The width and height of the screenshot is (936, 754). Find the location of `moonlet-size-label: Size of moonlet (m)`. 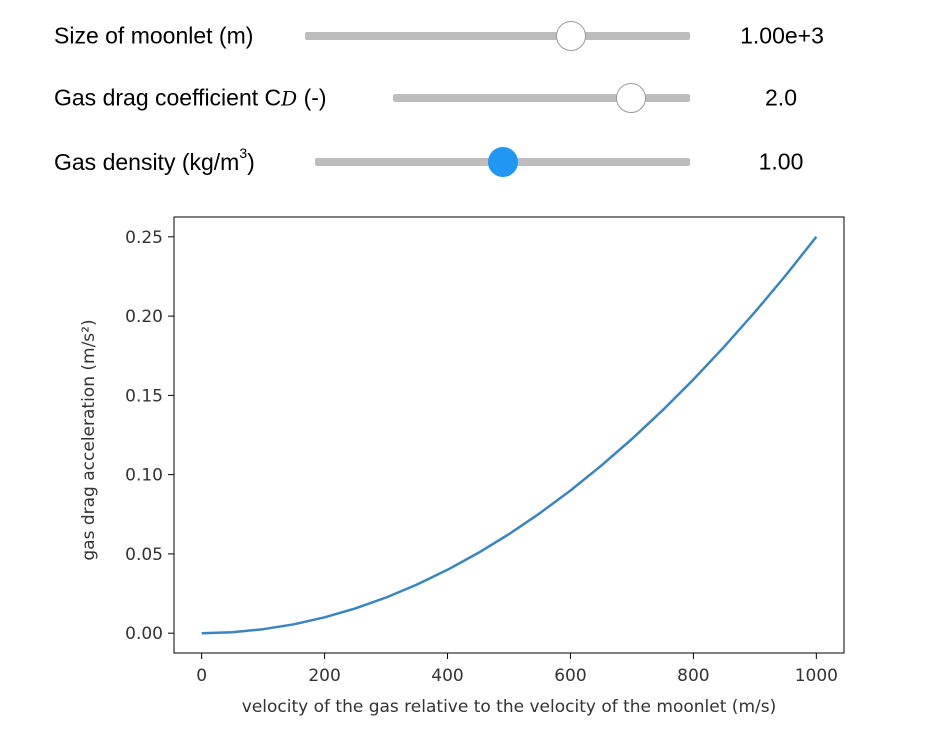

moonlet-size-label: Size of moonlet (m) is located at coordinates (154, 35).